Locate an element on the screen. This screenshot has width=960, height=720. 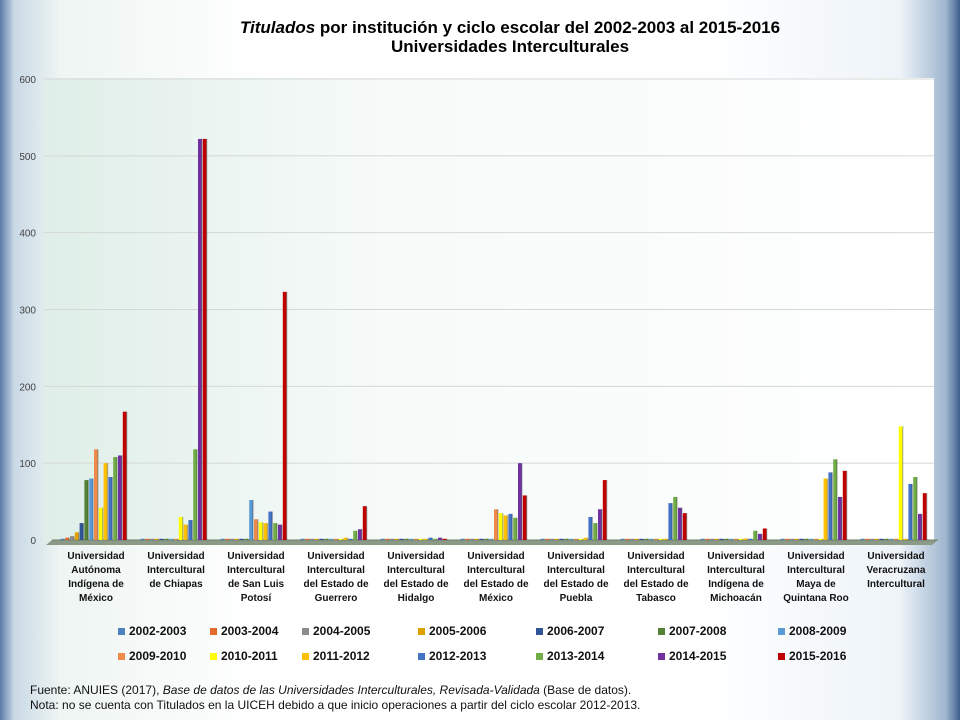
floor-edge is located at coordinates (492, 542).